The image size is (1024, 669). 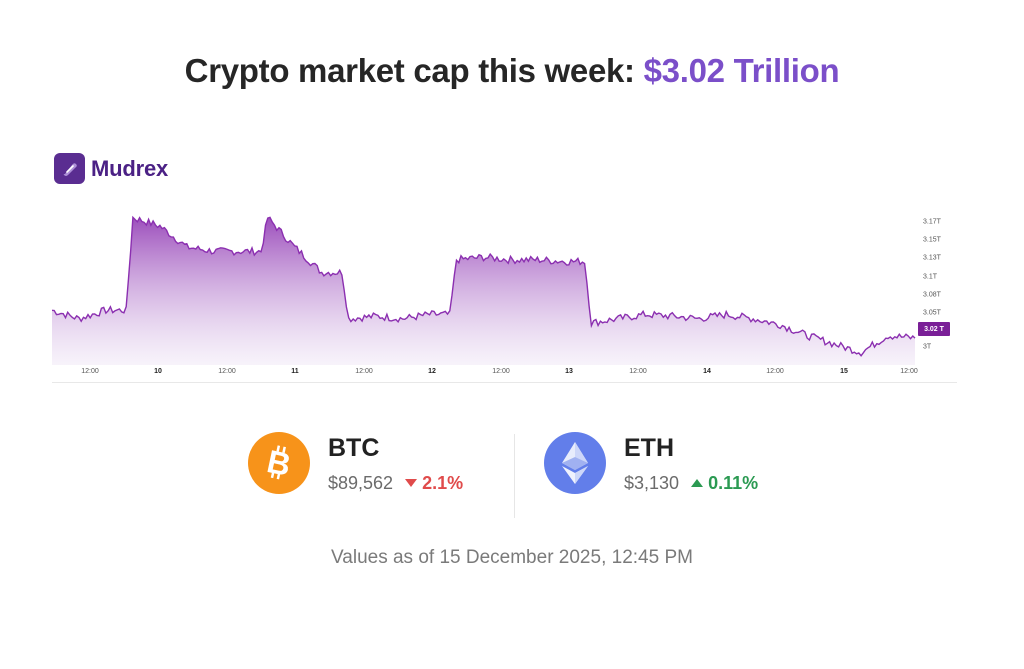 I want to click on coin-symbol: BTC, so click(x=354, y=447).